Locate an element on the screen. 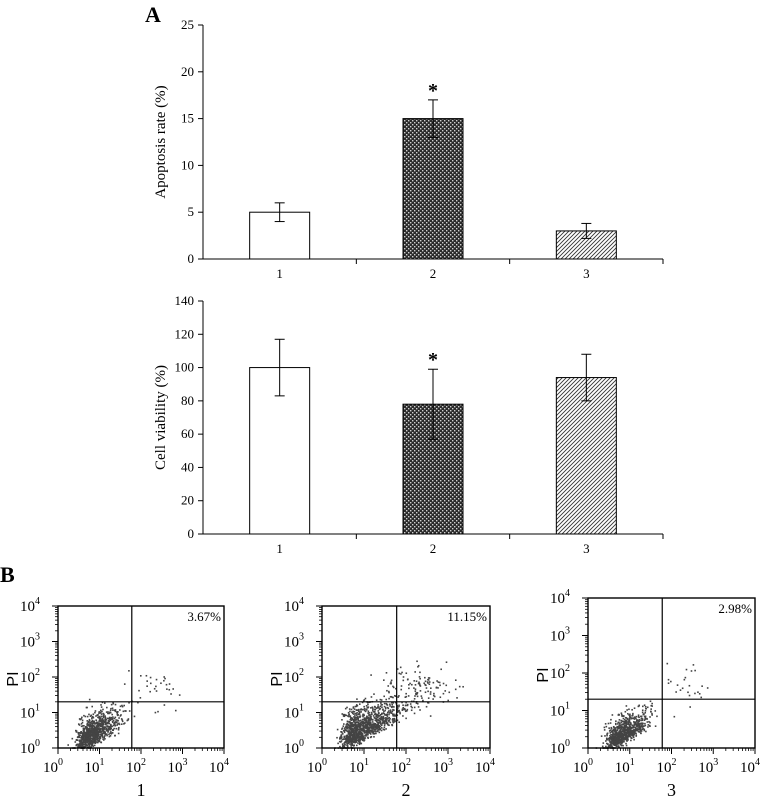 The image size is (767, 799). flow-y-tick-label: 100 is located at coordinates (294, 747).